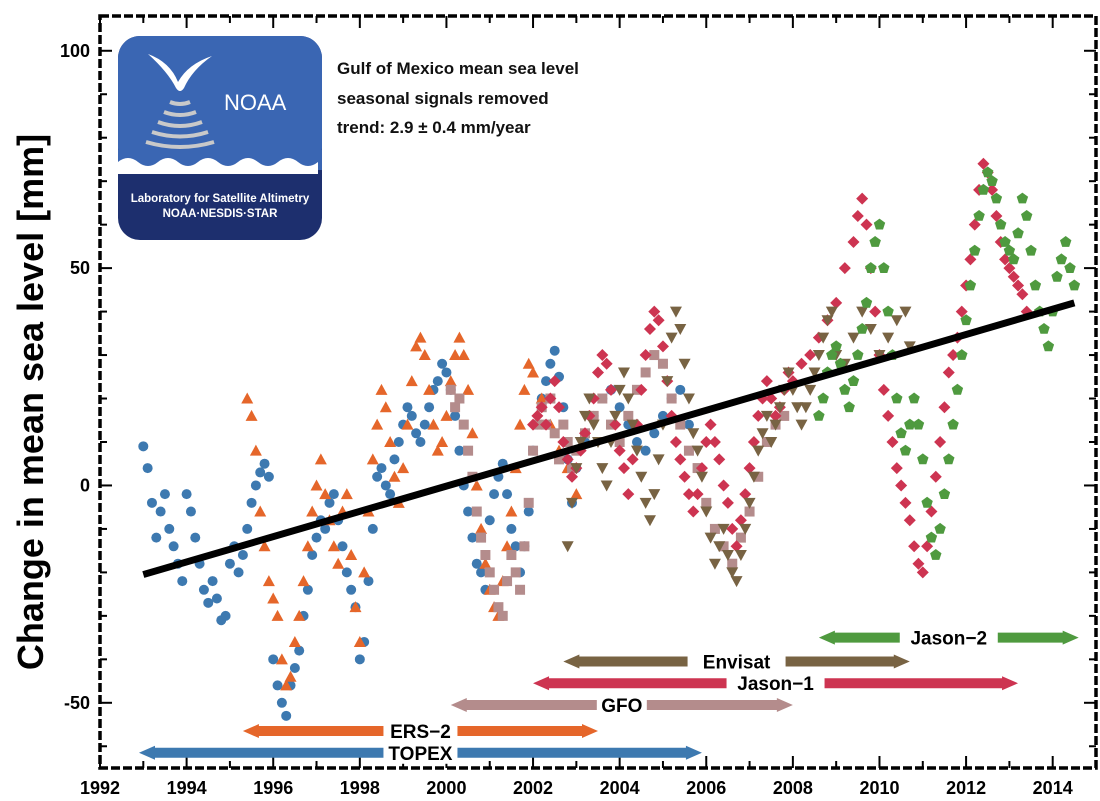 This screenshot has width=1100, height=801. What do you see at coordinates (255, 102) in the screenshot?
I see `logo-title: NOAA` at bounding box center [255, 102].